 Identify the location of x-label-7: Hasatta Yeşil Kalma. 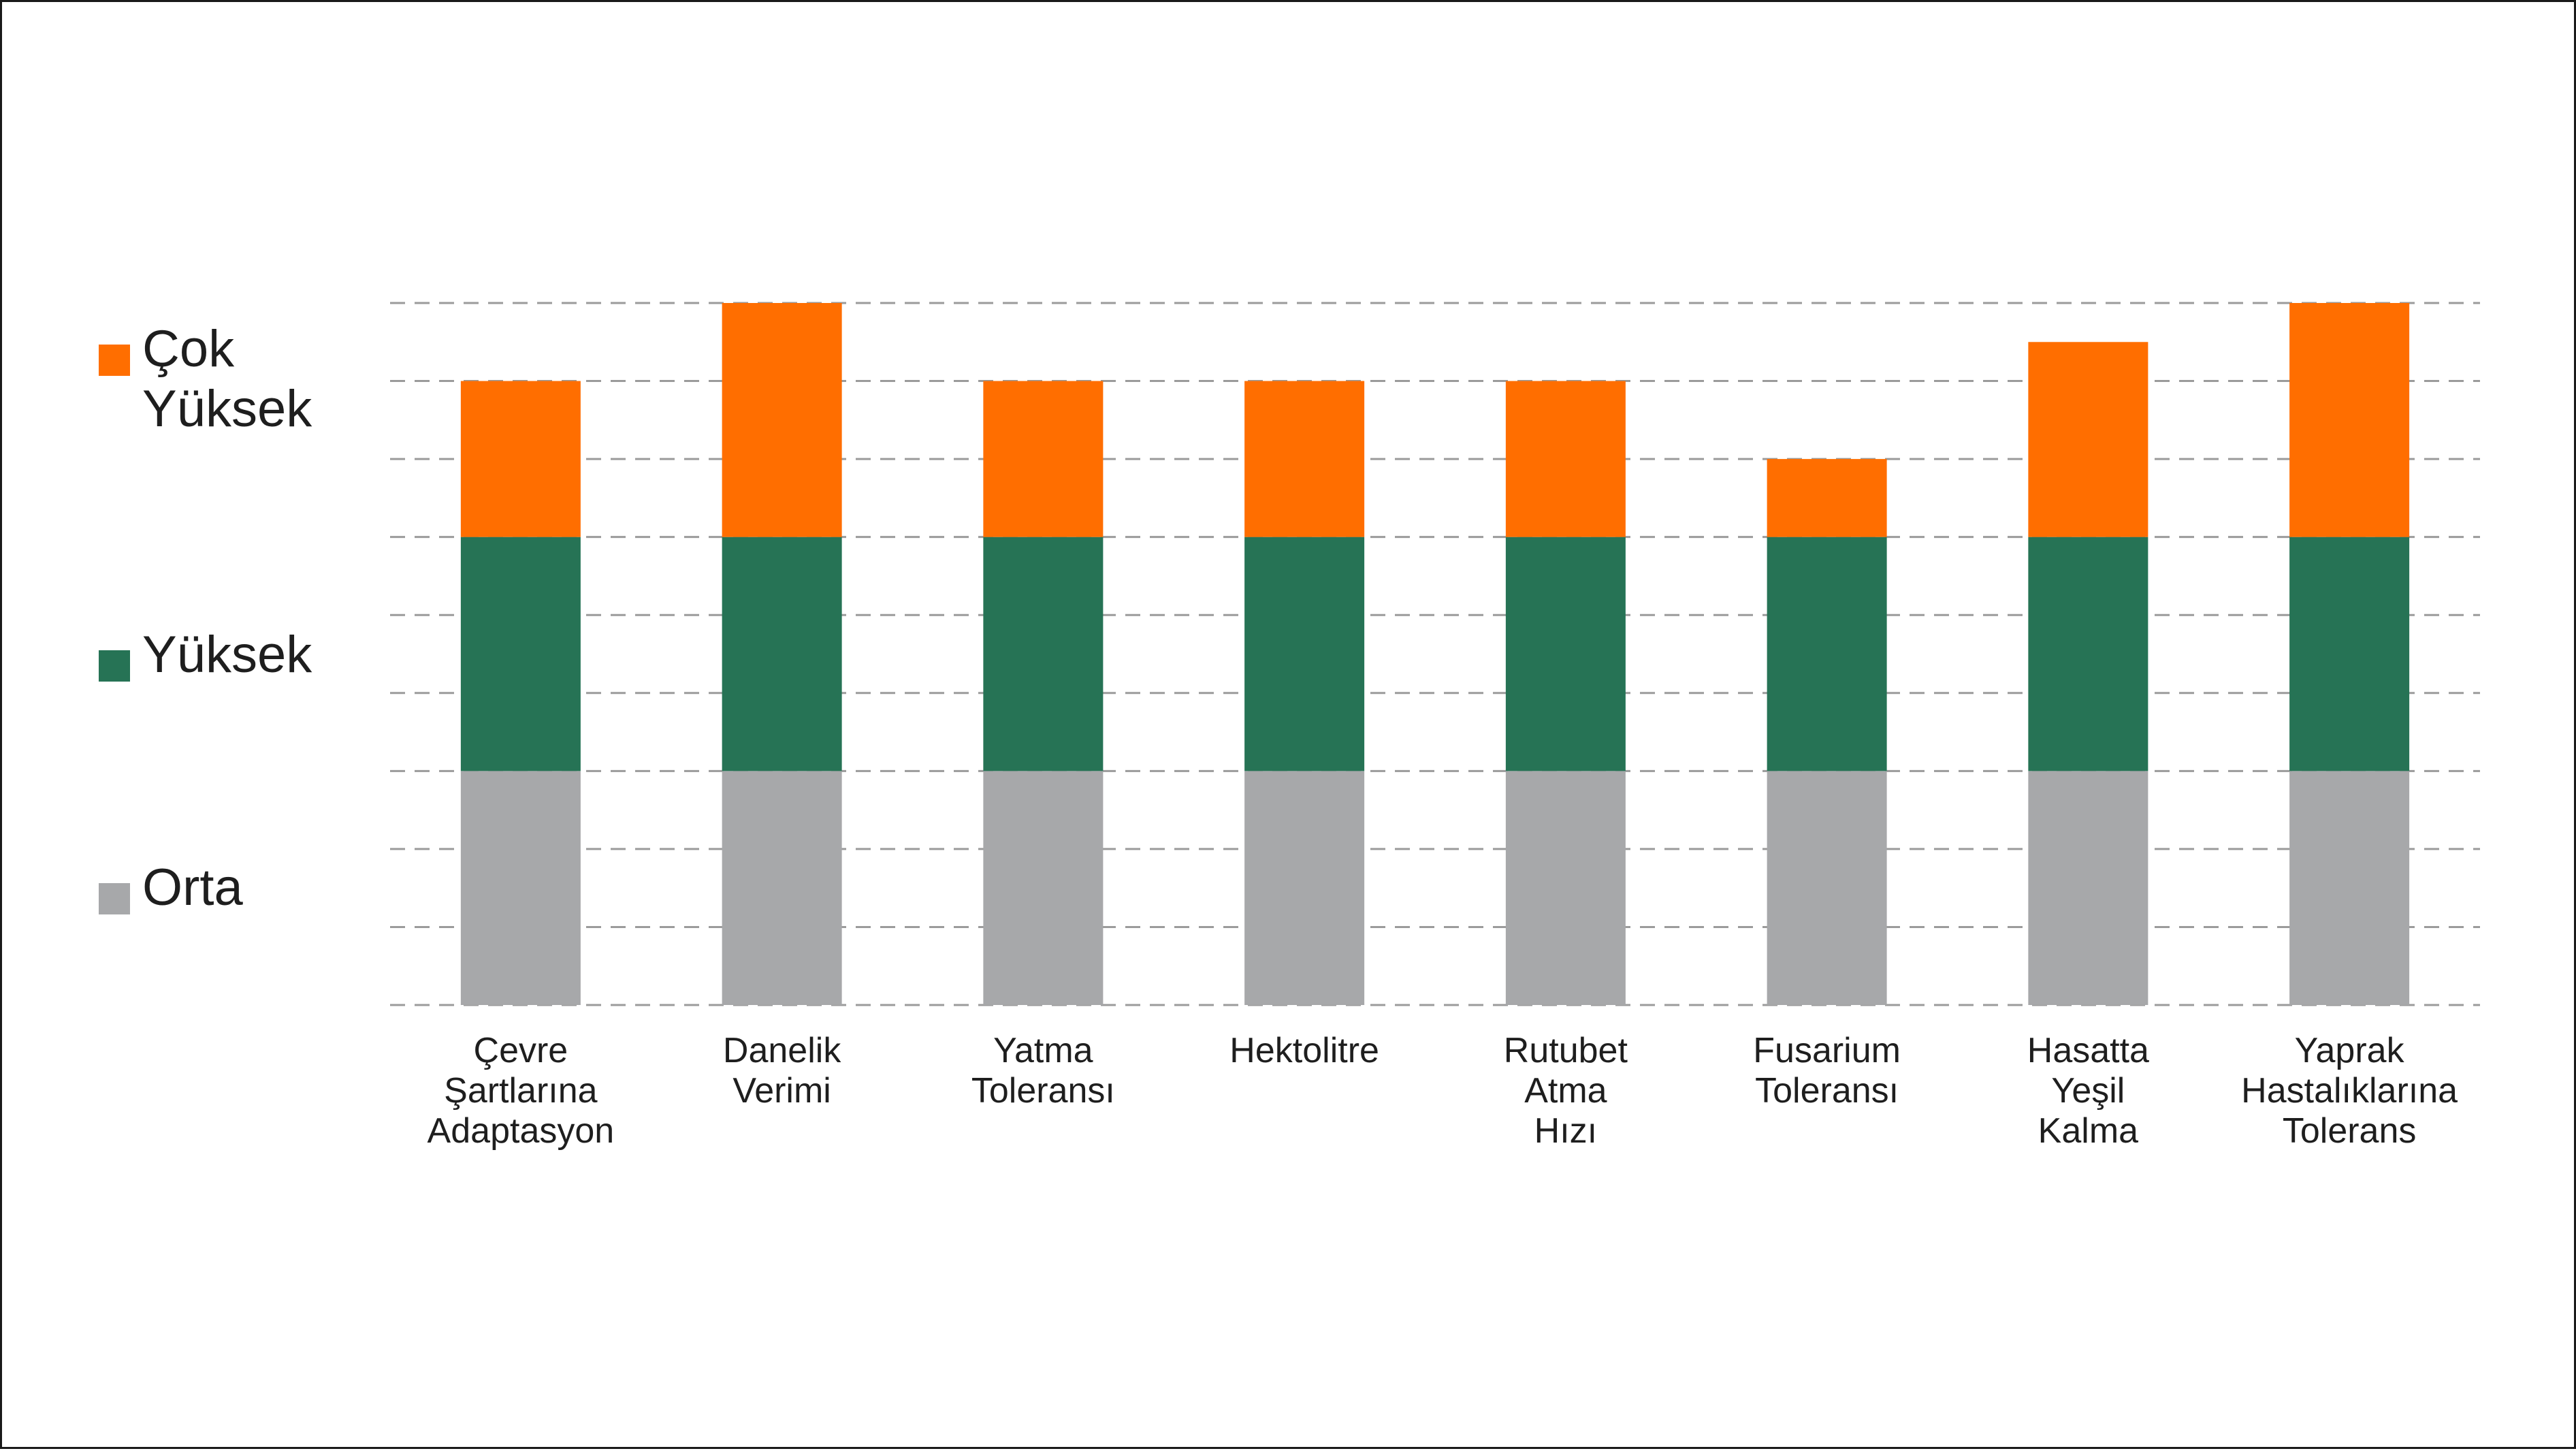
(2088, 1091).